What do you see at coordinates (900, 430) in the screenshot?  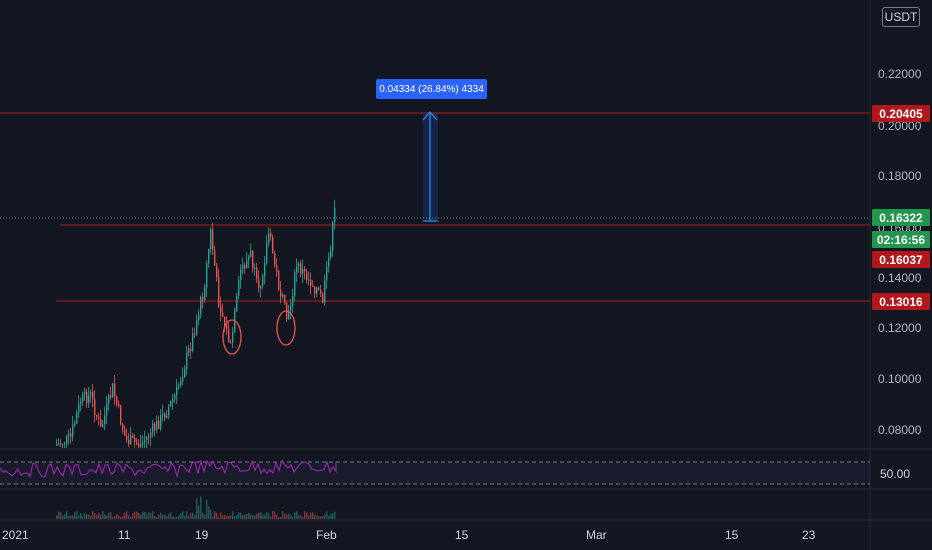 I see `price-tick: 0.08000` at bounding box center [900, 430].